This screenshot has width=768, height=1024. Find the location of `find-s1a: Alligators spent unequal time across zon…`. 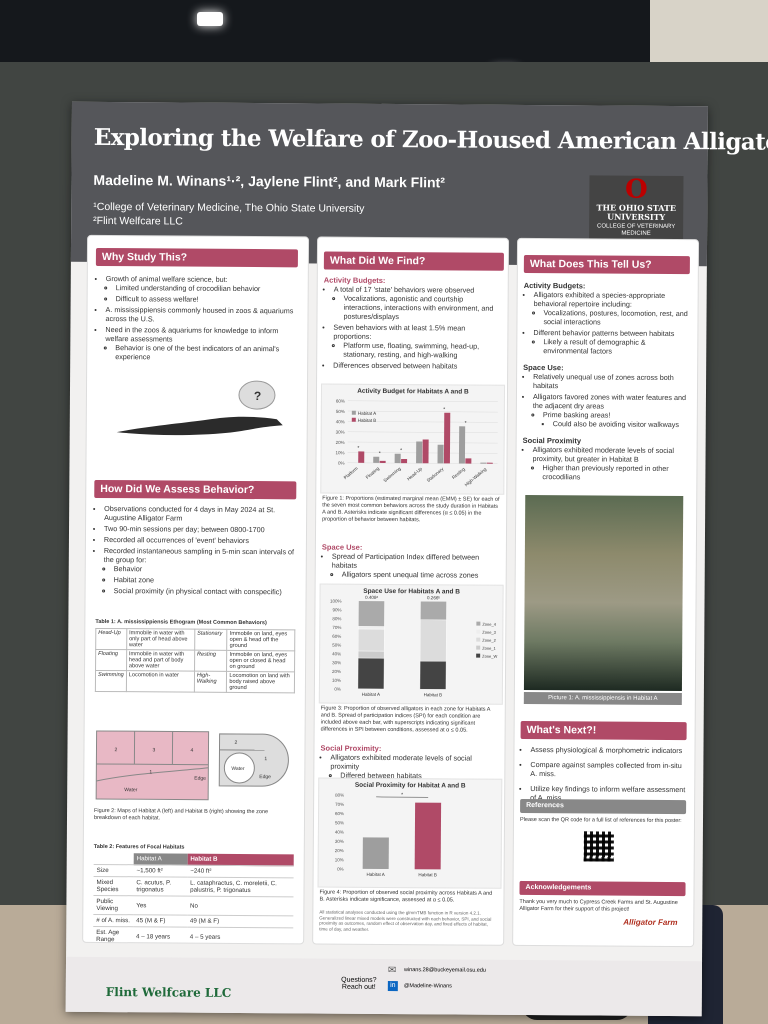

find-s1a: Alligators spent unequal time across zon… is located at coordinates (422, 575).